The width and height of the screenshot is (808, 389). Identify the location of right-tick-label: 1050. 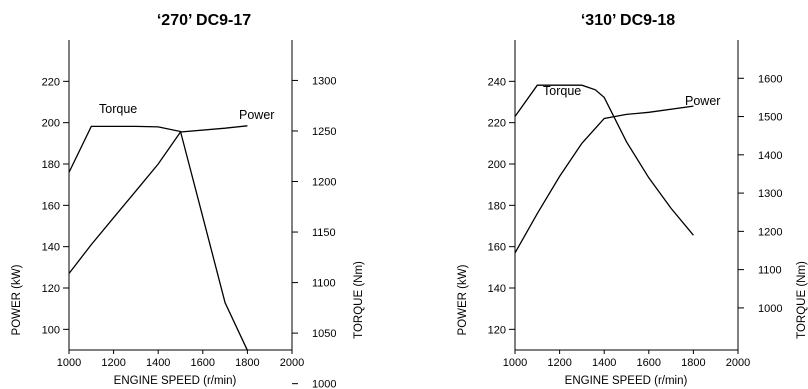
(324, 334).